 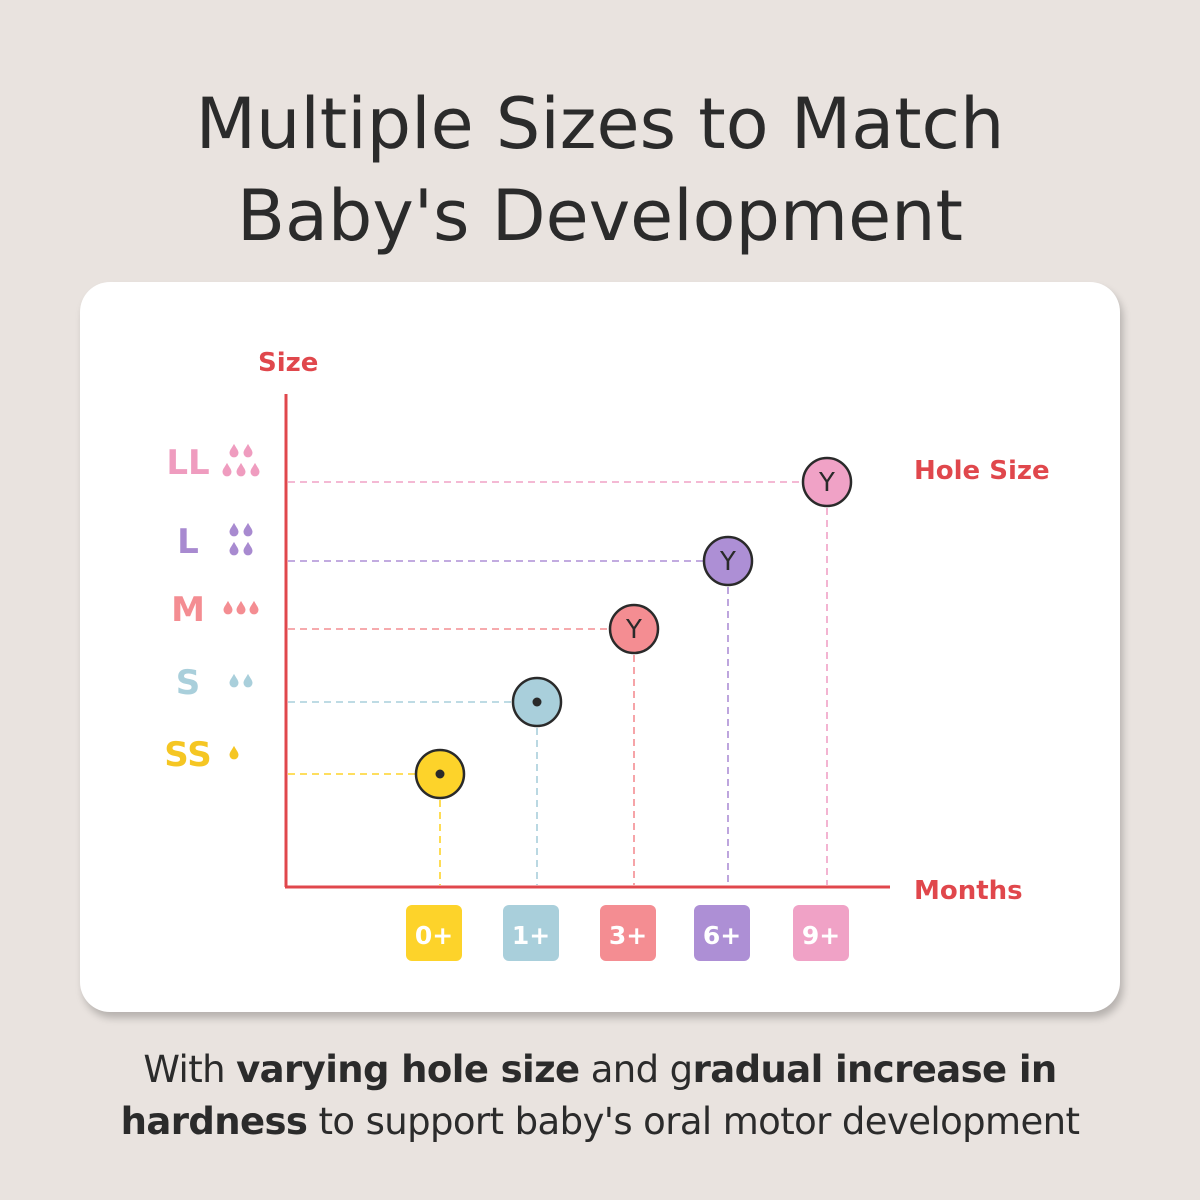 I want to click on size-label-text: M, so click(x=188, y=610).